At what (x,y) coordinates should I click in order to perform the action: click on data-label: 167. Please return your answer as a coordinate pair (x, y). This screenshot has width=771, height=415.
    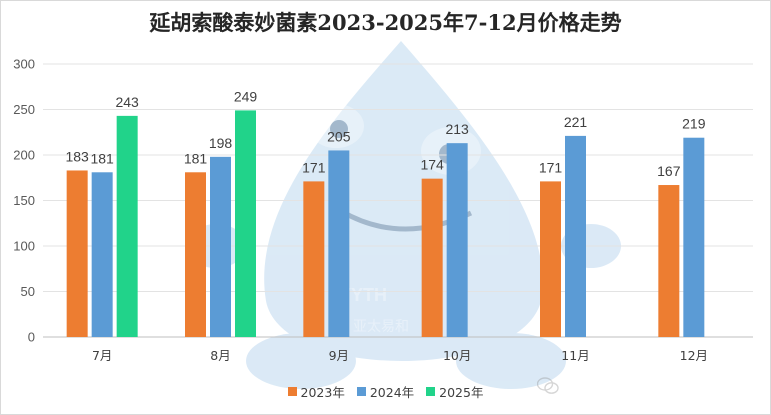
    Looking at the image, I should click on (669, 171).